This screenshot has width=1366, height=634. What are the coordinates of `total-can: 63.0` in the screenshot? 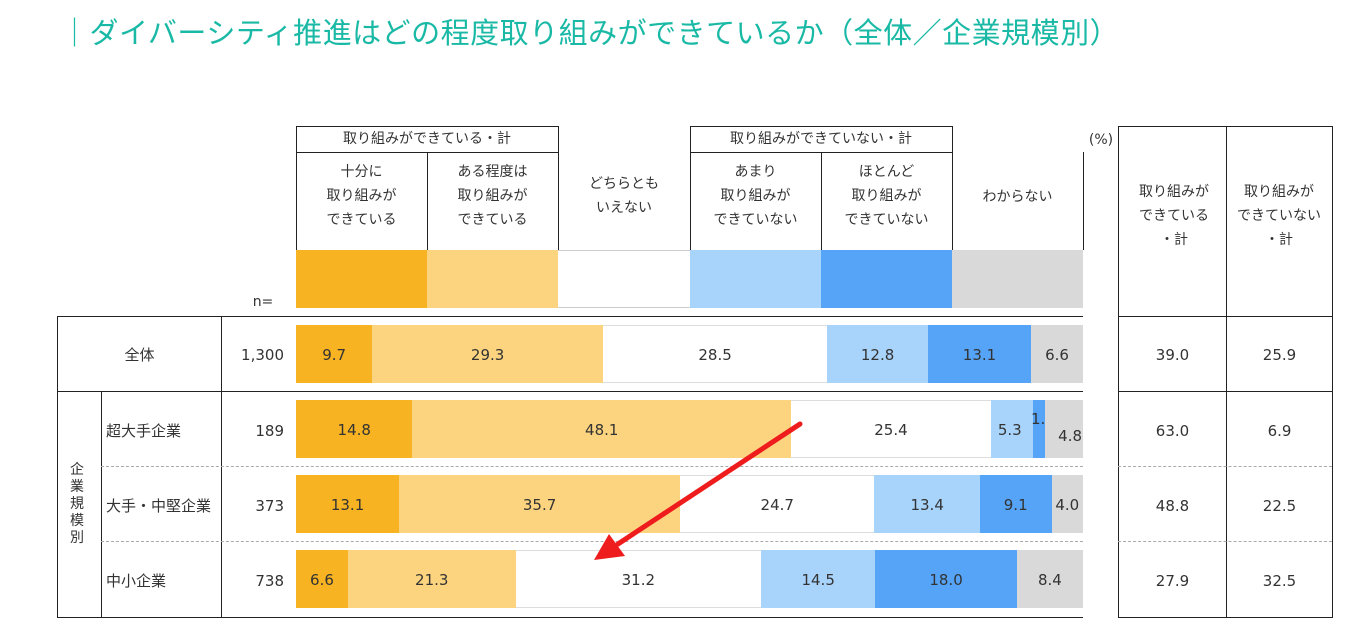 It's located at (1172, 431).